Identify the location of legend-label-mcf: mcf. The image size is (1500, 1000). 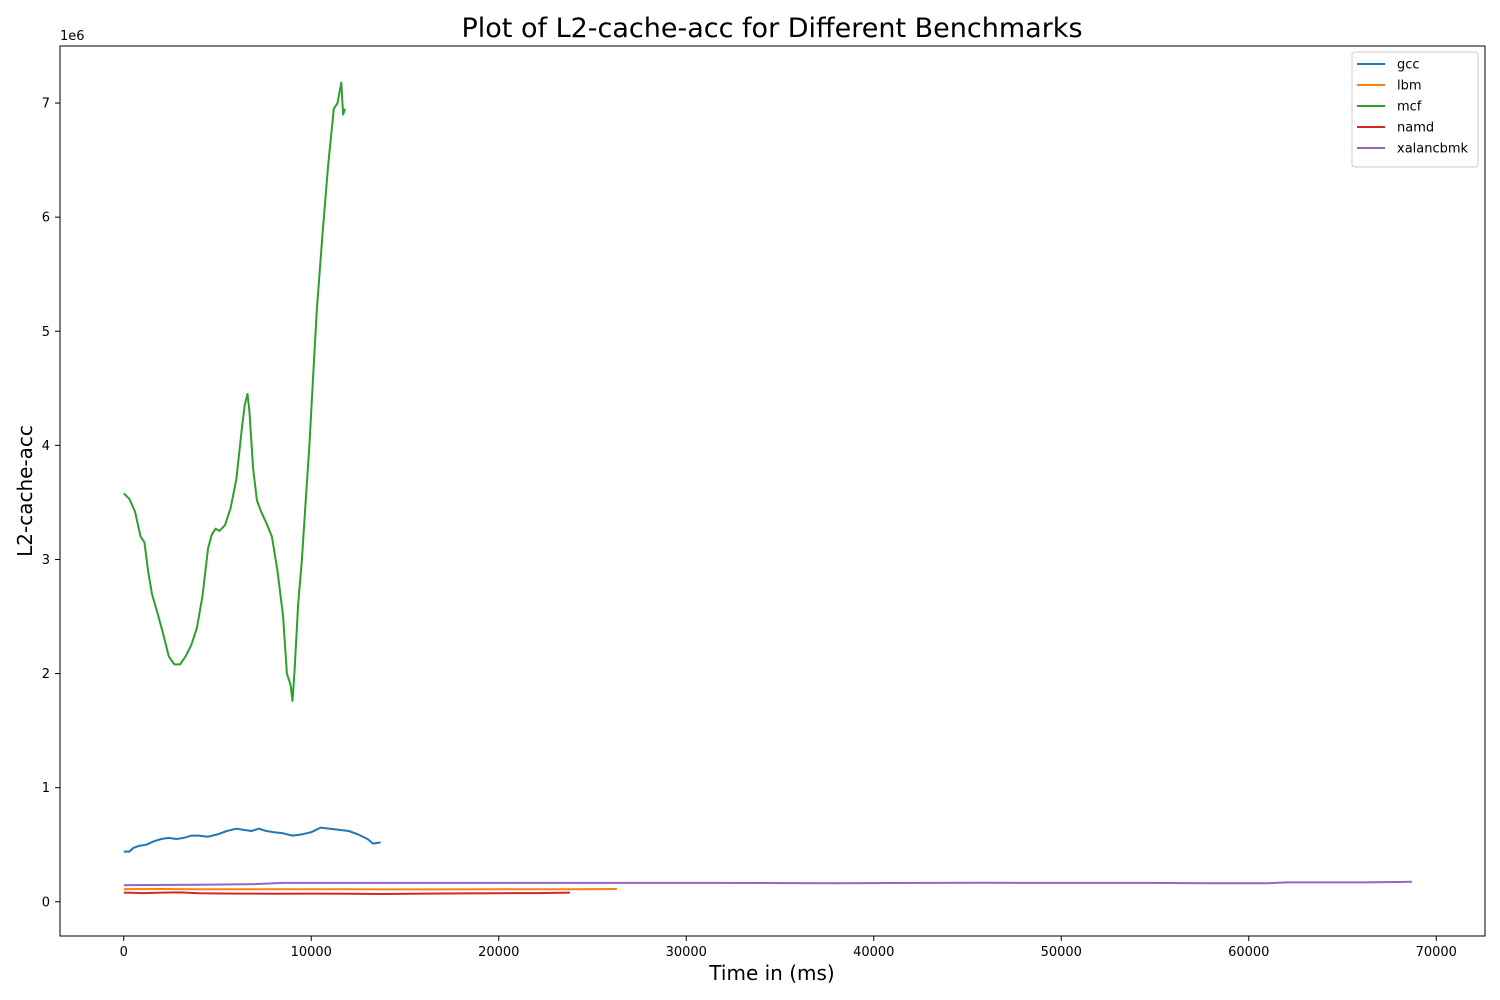
(1409, 107).